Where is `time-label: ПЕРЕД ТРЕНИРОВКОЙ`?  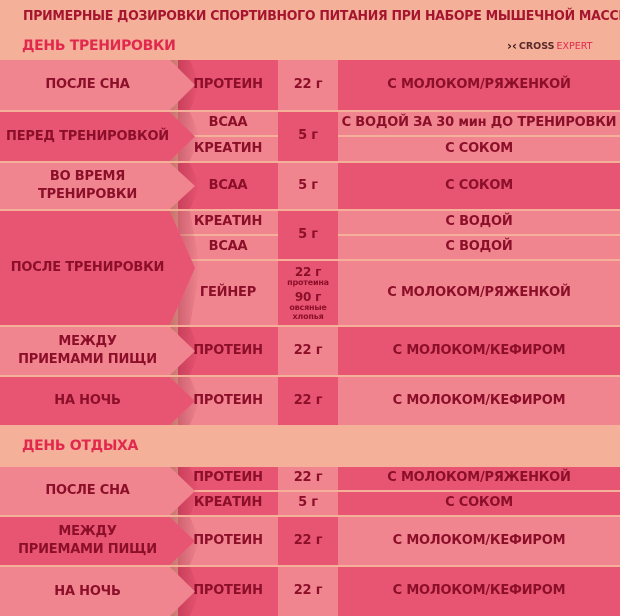
time-label: ПЕРЕД ТРЕНИРОВКОЙ is located at coordinates (87, 136).